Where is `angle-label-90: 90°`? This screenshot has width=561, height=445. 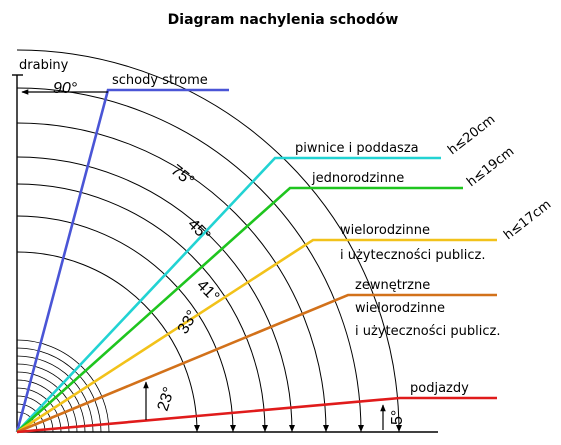 angle-label-90: 90° is located at coordinates (65, 88).